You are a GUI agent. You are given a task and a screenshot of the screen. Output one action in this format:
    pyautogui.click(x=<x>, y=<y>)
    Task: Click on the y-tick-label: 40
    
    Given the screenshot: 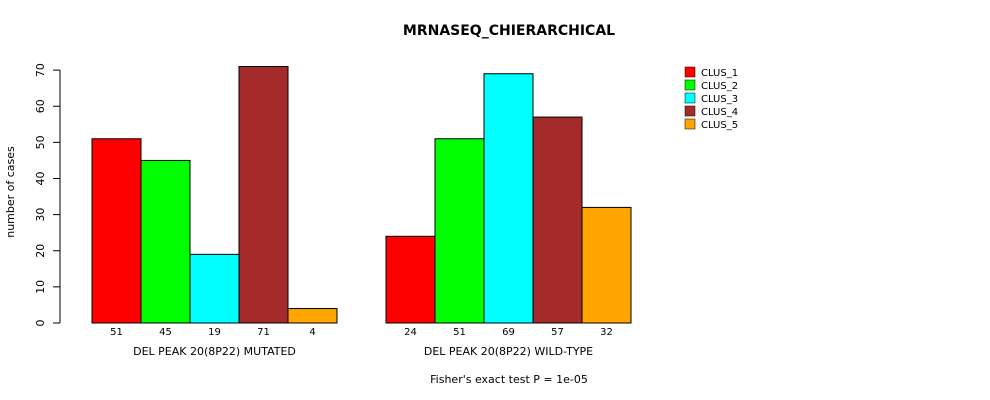 What is the action you would take?
    pyautogui.click(x=40, y=178)
    